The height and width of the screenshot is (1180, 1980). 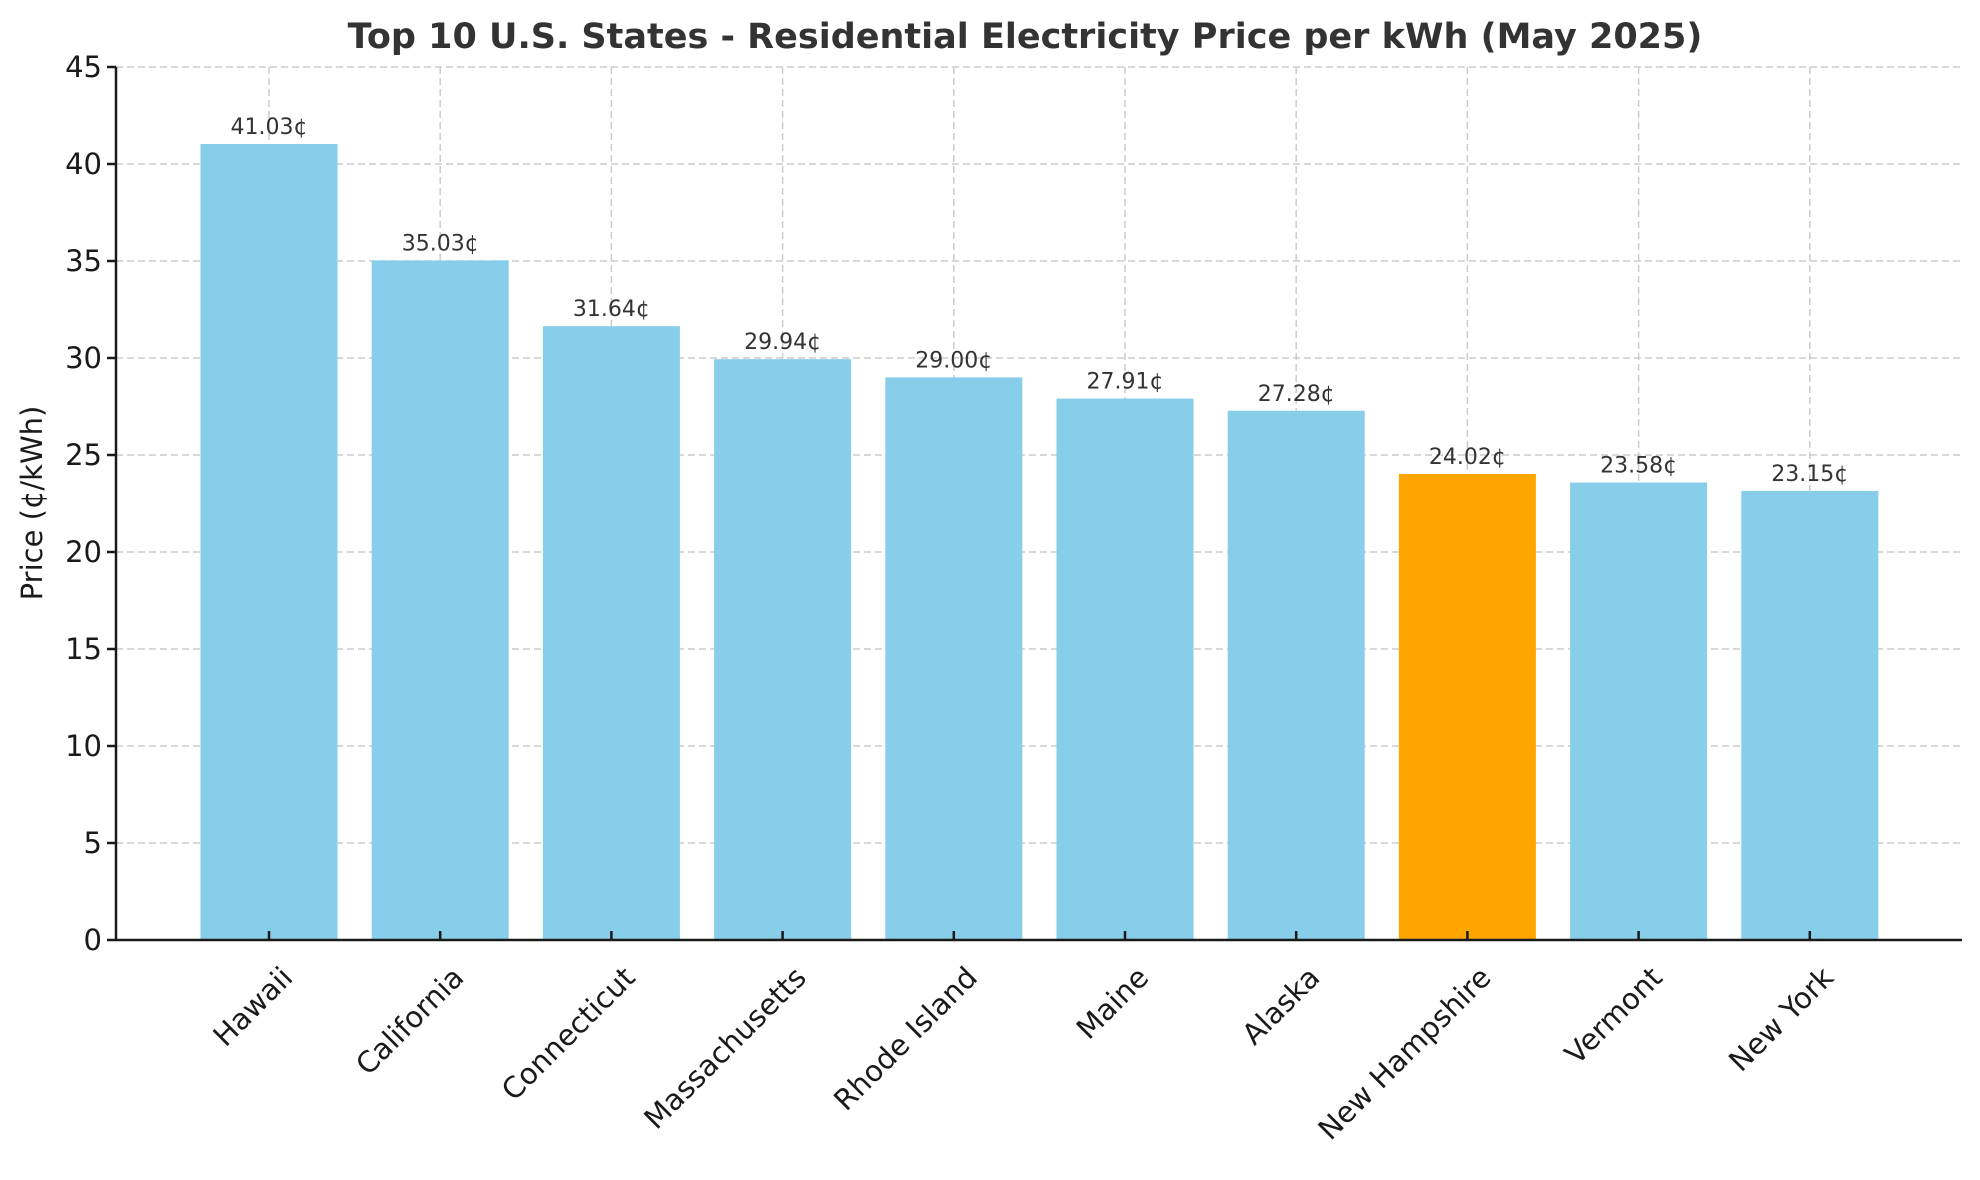 What do you see at coordinates (1639, 711) in the screenshot?
I see `bar-vermont` at bounding box center [1639, 711].